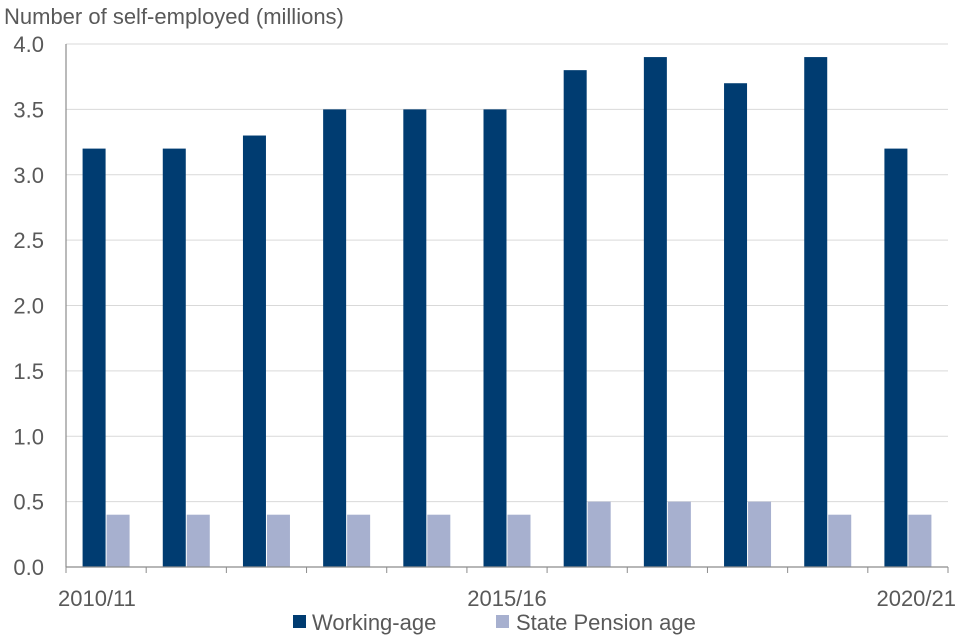 This screenshot has width=960, height=640. I want to click on legend-label: Working-age, so click(374, 622).